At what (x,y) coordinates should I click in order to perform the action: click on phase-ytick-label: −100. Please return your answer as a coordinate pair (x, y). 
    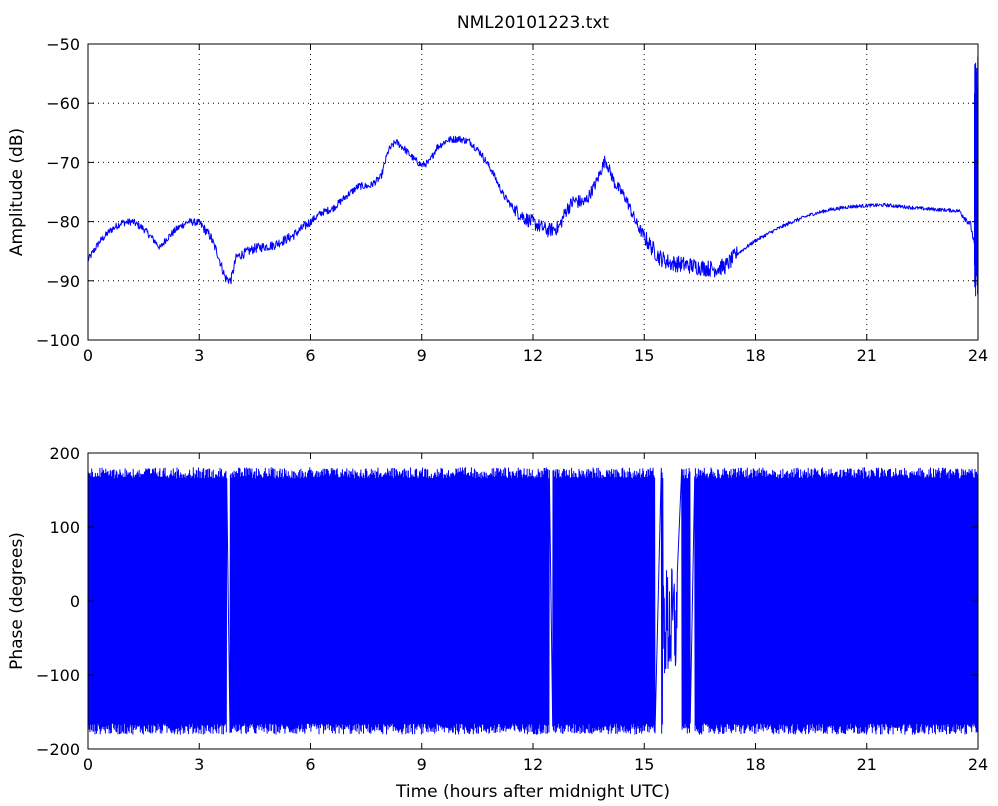
    Looking at the image, I should click on (58, 675).